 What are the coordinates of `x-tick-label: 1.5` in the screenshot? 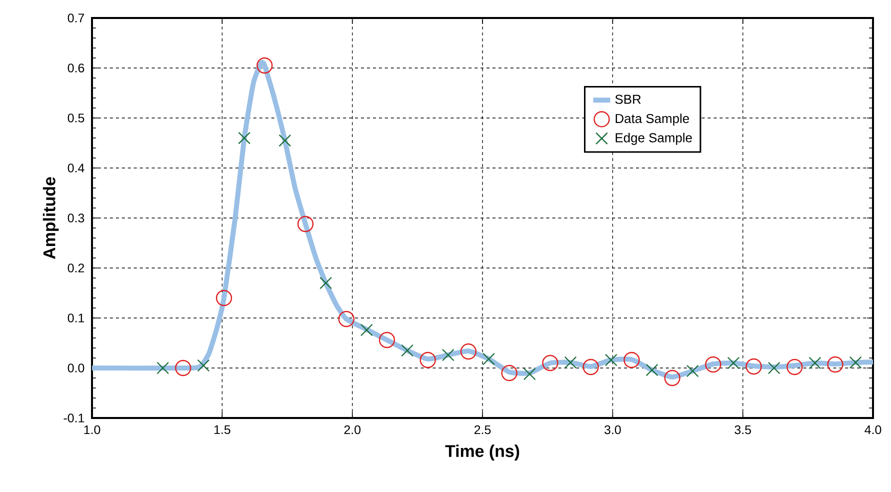 It's located at (222, 429).